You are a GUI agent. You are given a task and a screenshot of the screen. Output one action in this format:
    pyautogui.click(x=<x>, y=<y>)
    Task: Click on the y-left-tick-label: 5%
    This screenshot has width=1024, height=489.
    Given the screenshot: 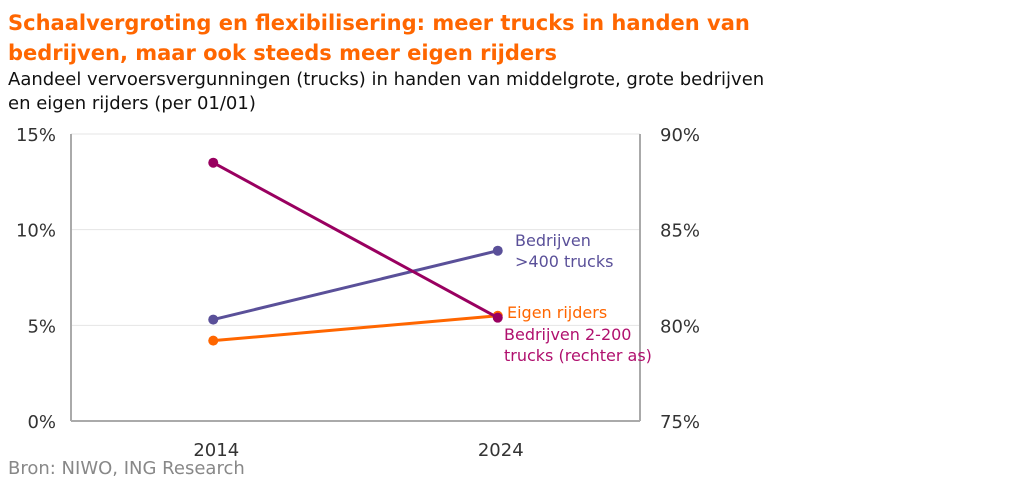 What is the action you would take?
    pyautogui.click(x=41, y=326)
    